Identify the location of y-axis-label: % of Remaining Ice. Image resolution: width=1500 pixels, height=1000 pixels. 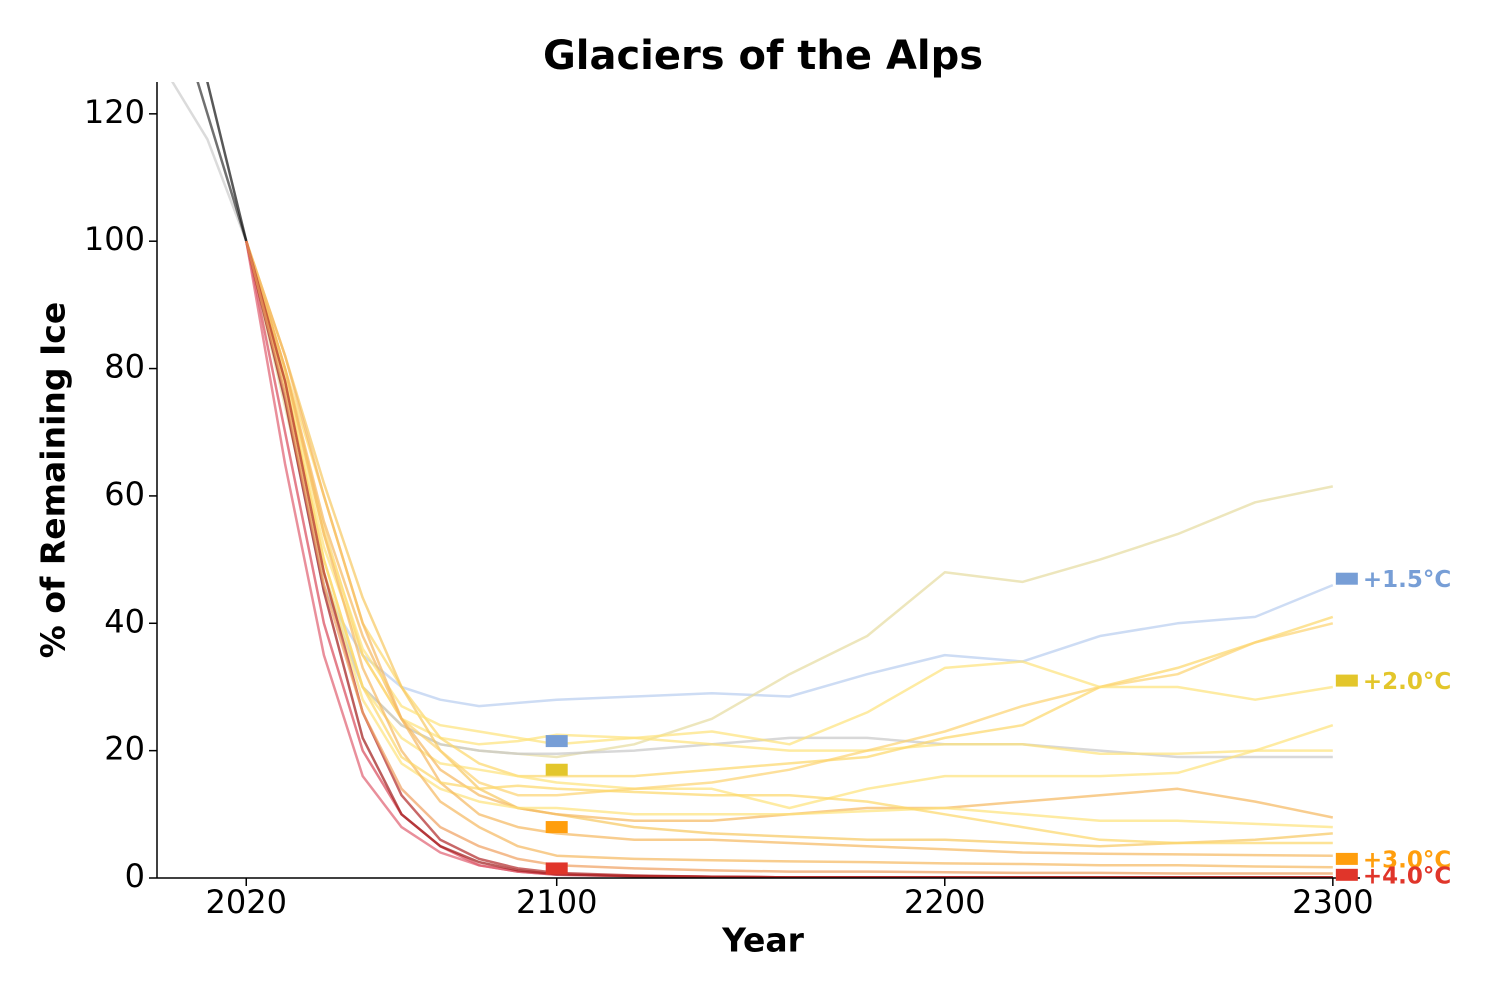
(53, 480).